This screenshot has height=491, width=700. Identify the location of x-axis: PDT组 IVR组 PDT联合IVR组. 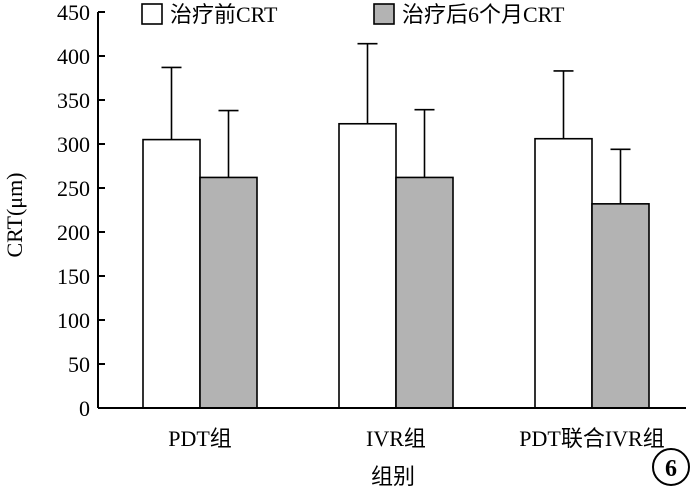
(392, 429).